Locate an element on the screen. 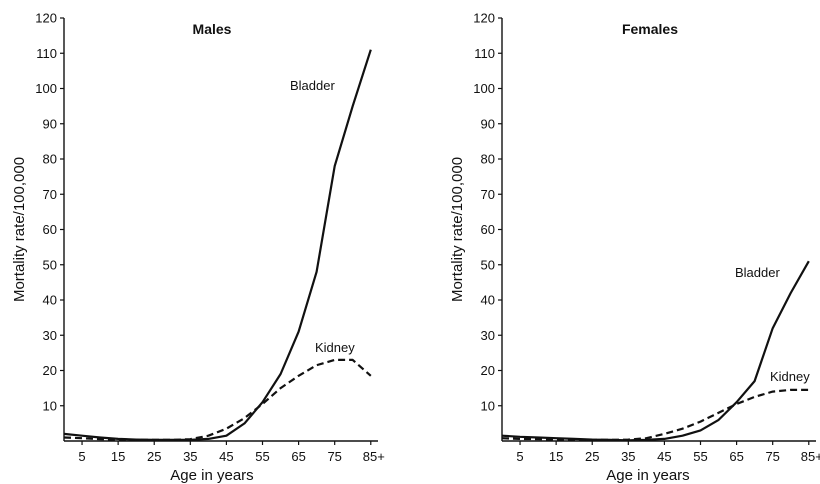 Image resolution: width=820 pixels, height=484 pixels. series-line-bladder is located at coordinates (655, 351).